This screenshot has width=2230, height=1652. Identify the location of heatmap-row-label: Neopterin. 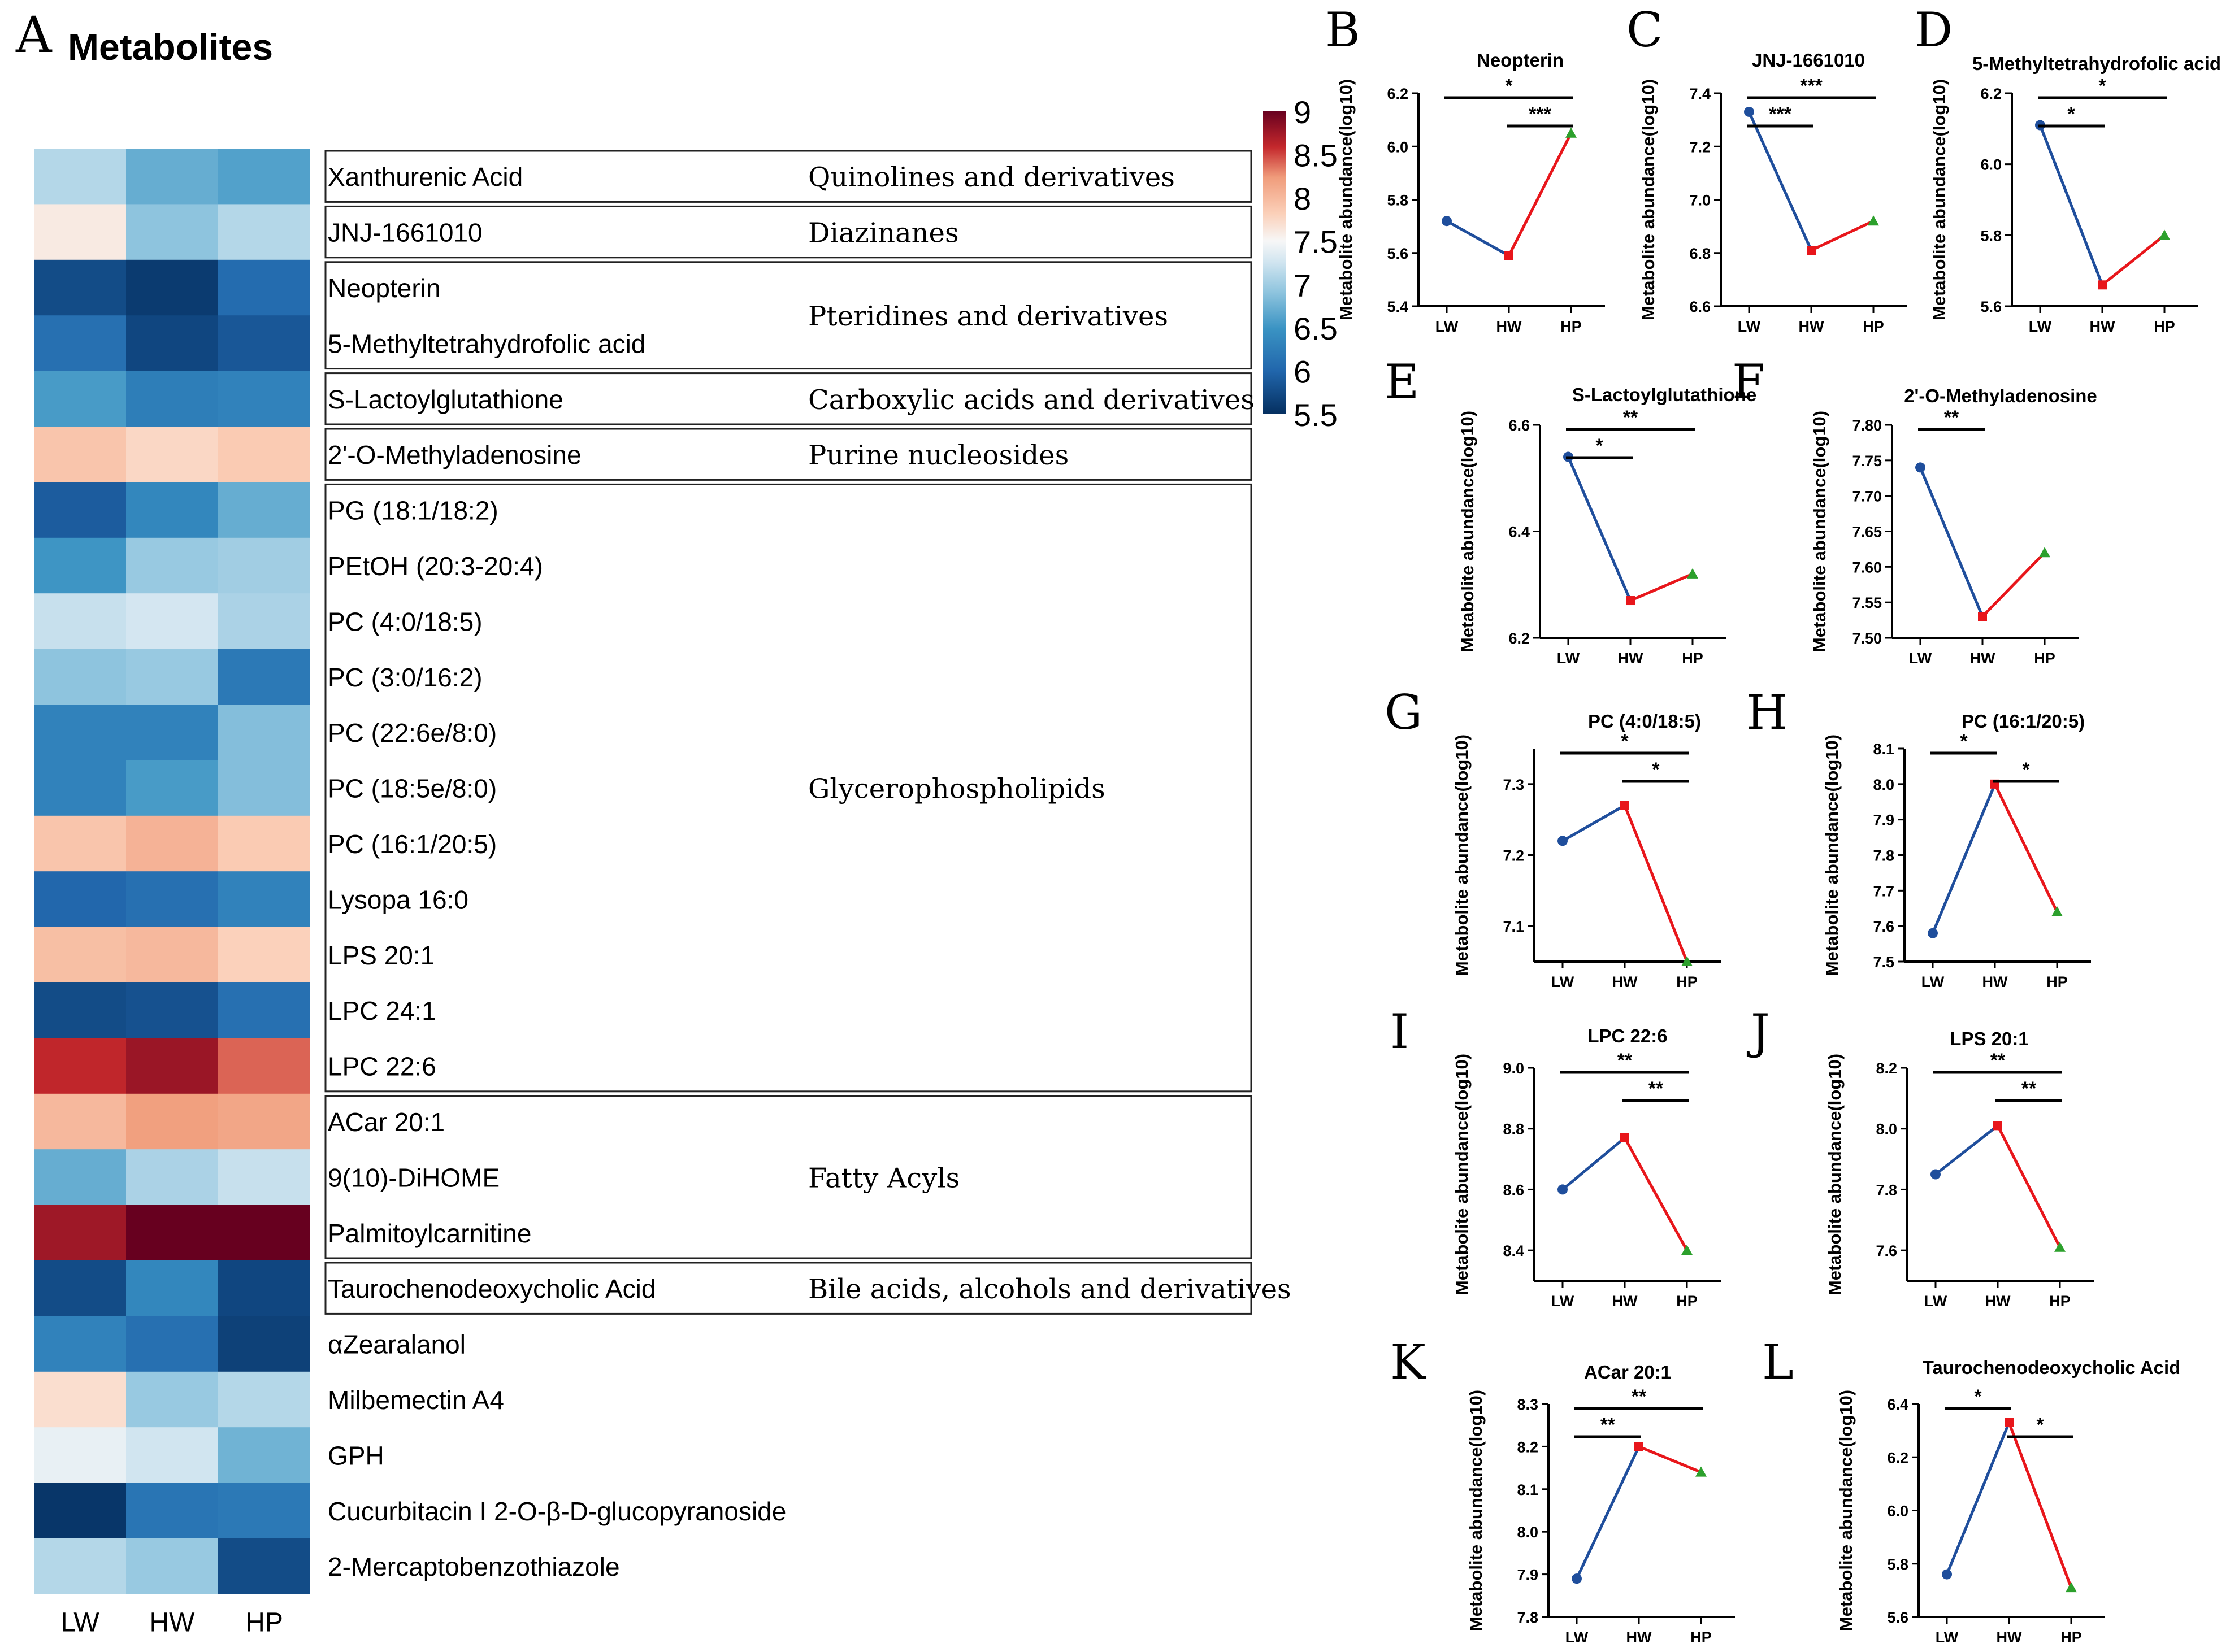
(384, 288).